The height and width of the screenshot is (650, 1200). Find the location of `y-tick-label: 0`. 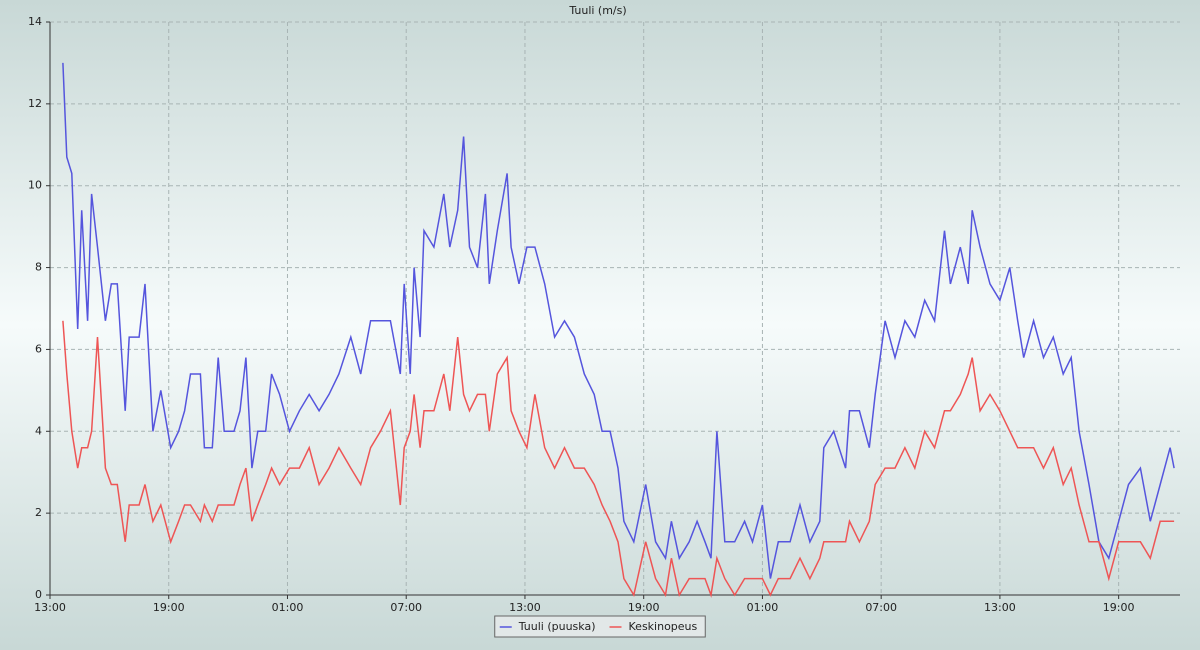

y-tick-label: 0 is located at coordinates (38, 594).